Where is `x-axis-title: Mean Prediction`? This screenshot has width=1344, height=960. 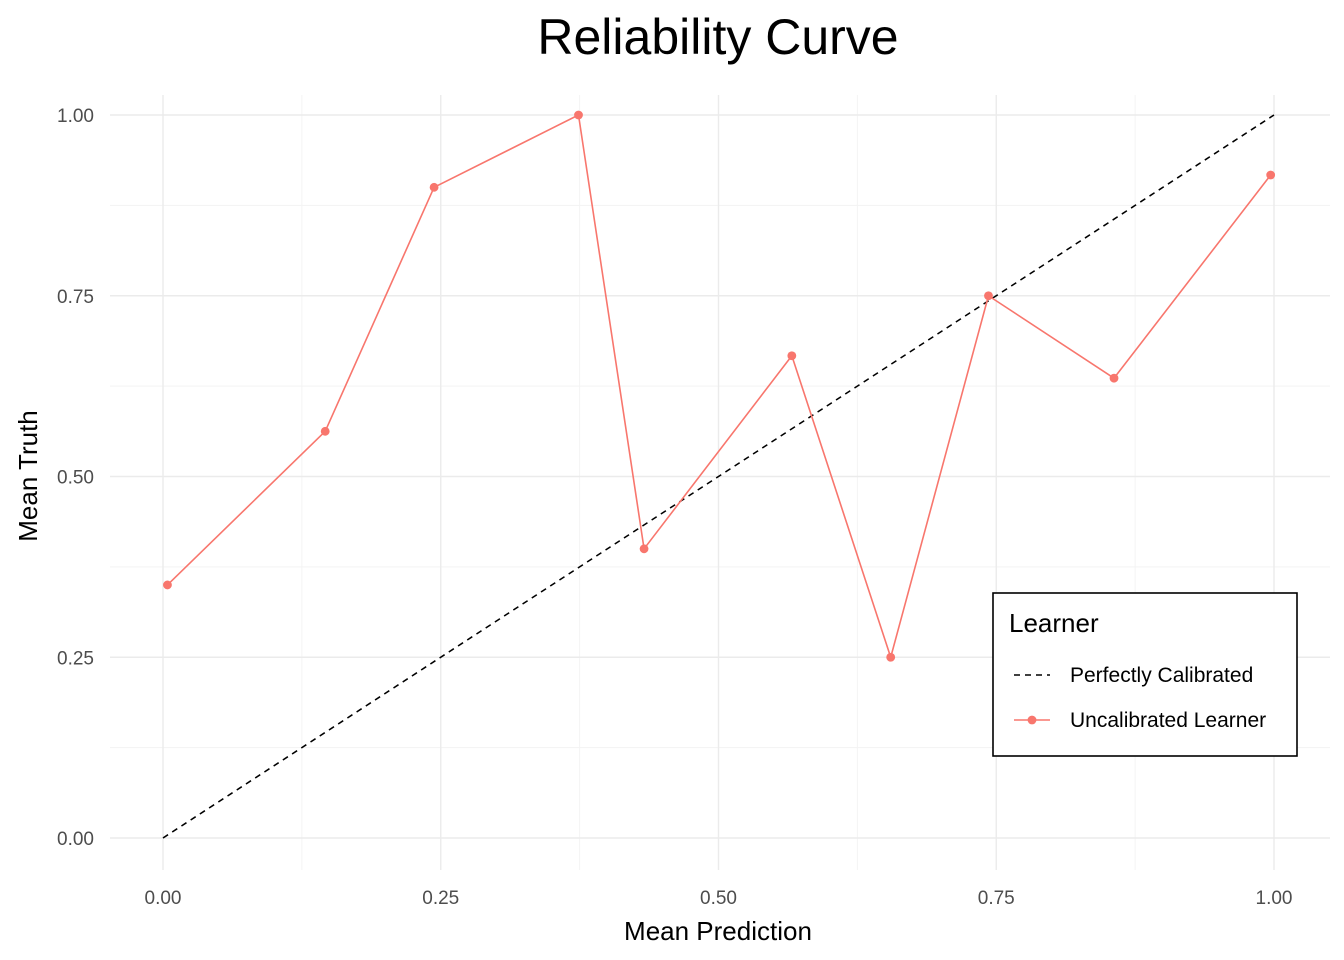
x-axis-title: Mean Prediction is located at coordinates (718, 931).